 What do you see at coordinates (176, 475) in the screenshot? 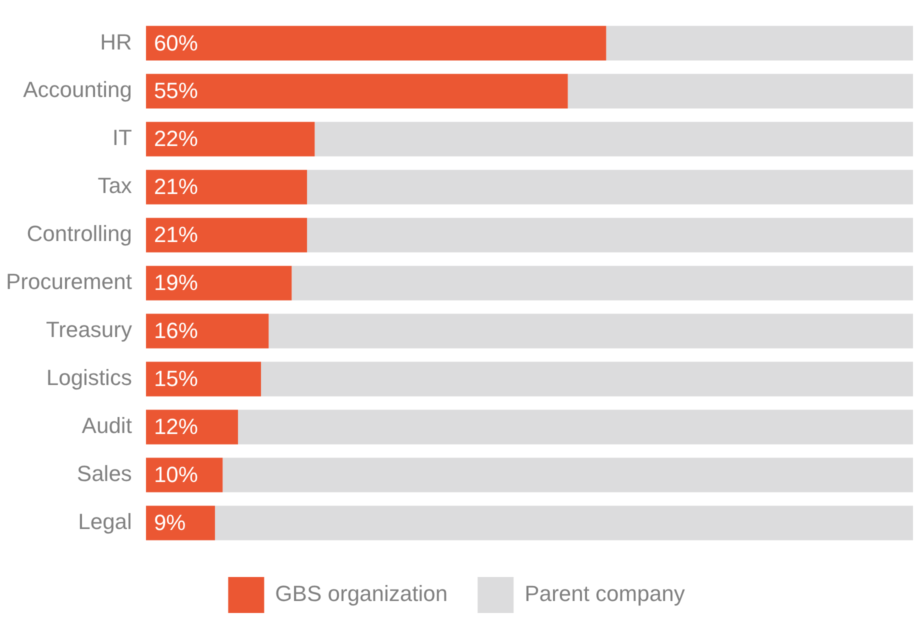
I see `data-label: 10%` at bounding box center [176, 475].